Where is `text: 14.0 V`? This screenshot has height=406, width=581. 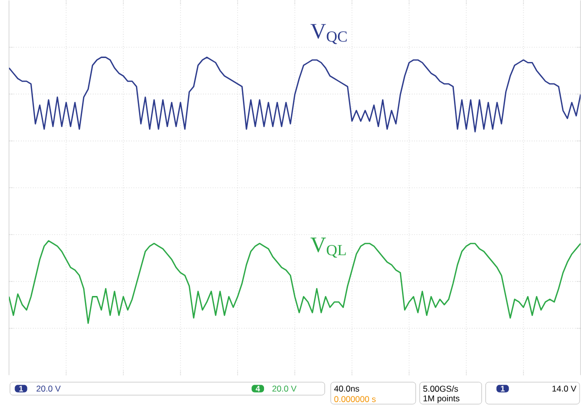
text: 14.0 V is located at coordinates (564, 389).